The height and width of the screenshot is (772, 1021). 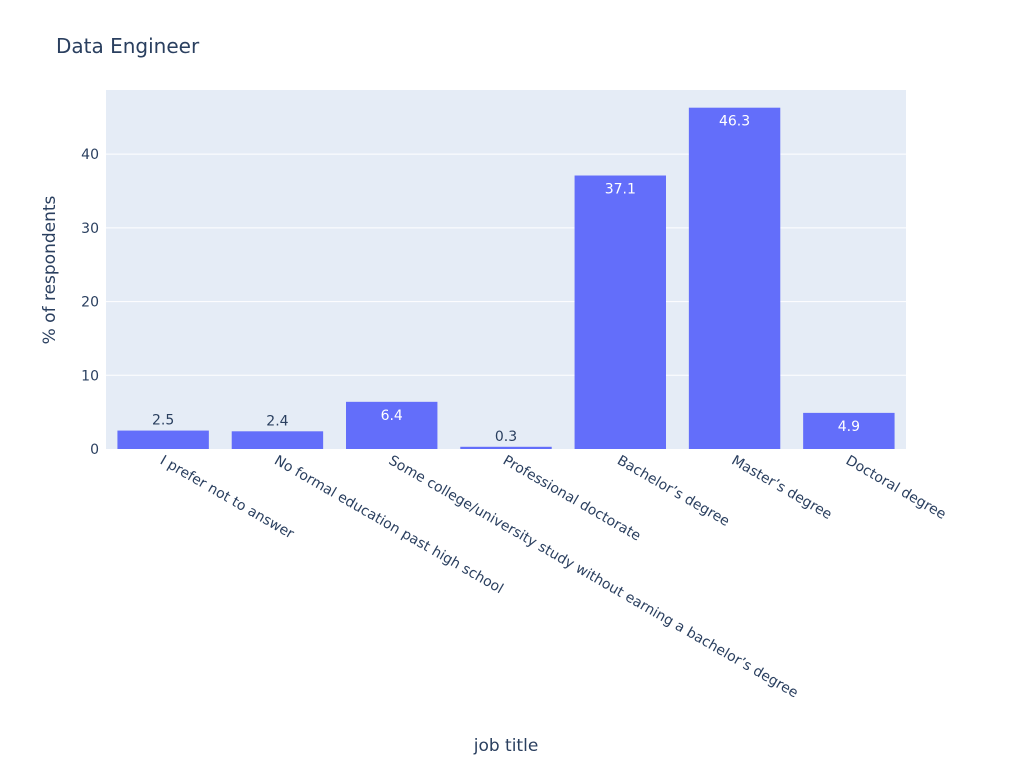 I want to click on y-tick-labels: 0 10 20 30 40, so click(x=90, y=302).